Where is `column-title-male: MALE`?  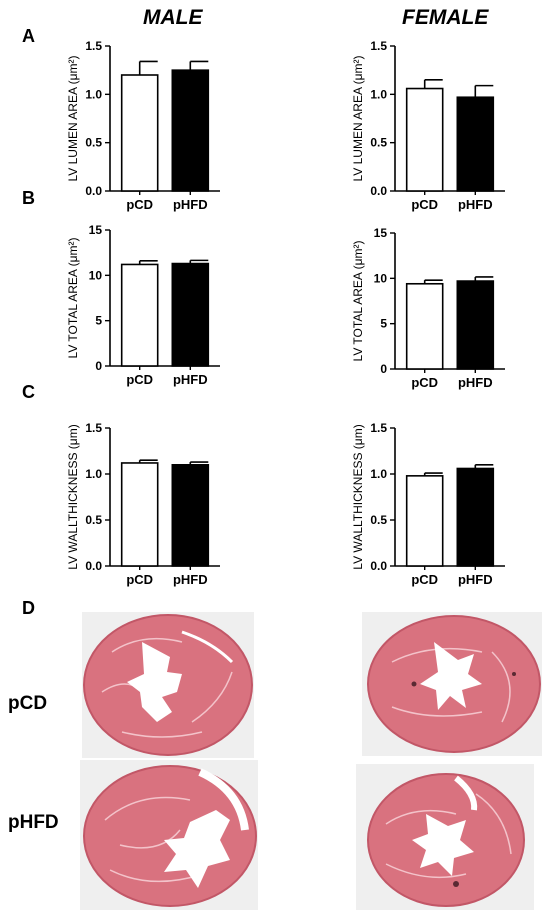 column-title-male: MALE is located at coordinates (173, 17).